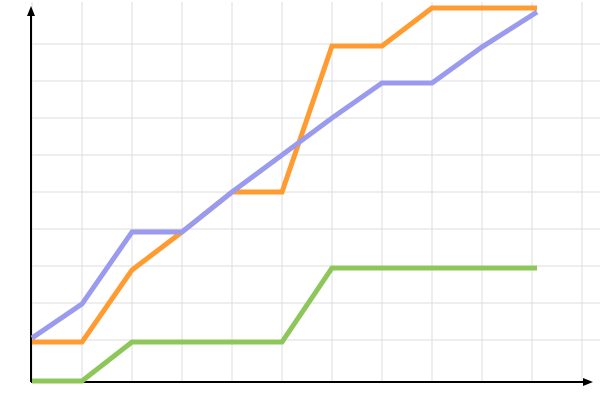  What do you see at coordinates (31, 11) in the screenshot?
I see `y-axis-arrowhead` at bounding box center [31, 11].